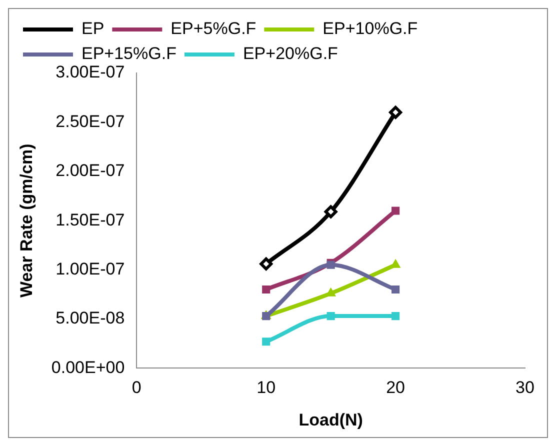  What do you see at coordinates (93, 28) in the screenshot?
I see `legend-label: EP` at bounding box center [93, 28].